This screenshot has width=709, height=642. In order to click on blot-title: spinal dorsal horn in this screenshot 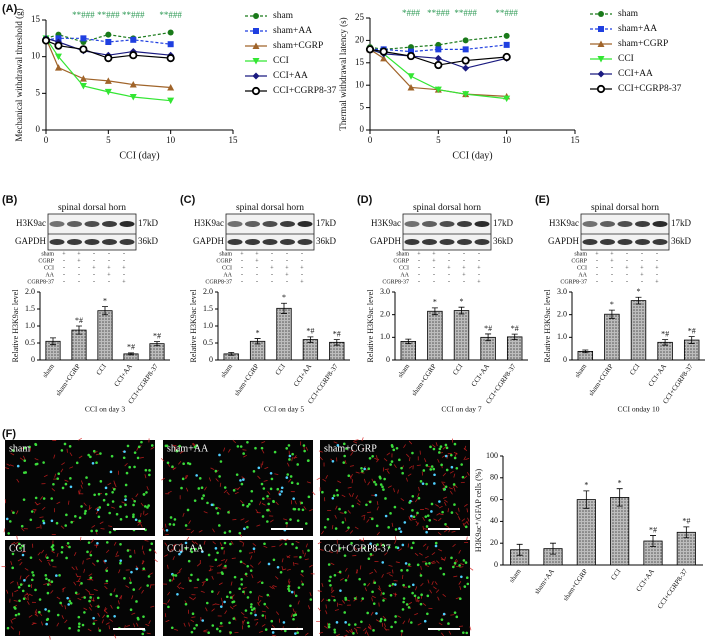, I will do `click(625, 208)`.